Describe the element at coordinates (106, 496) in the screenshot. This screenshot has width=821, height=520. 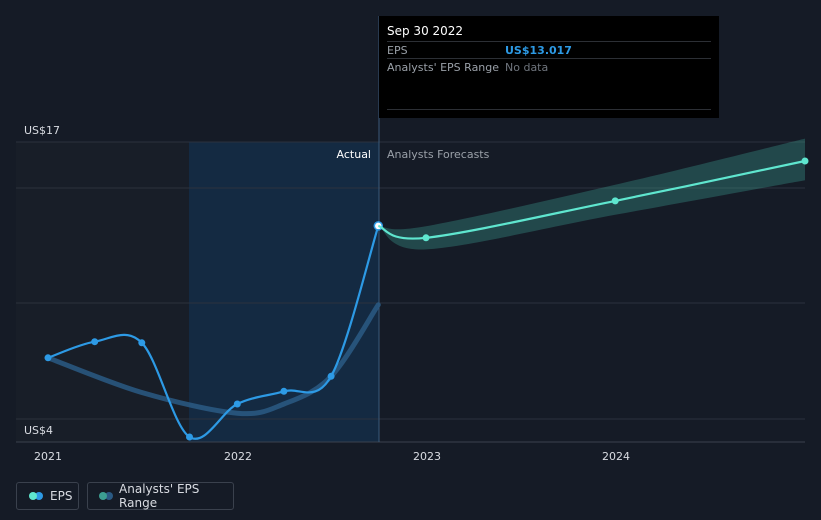
I see `range-legend-icon` at that location.